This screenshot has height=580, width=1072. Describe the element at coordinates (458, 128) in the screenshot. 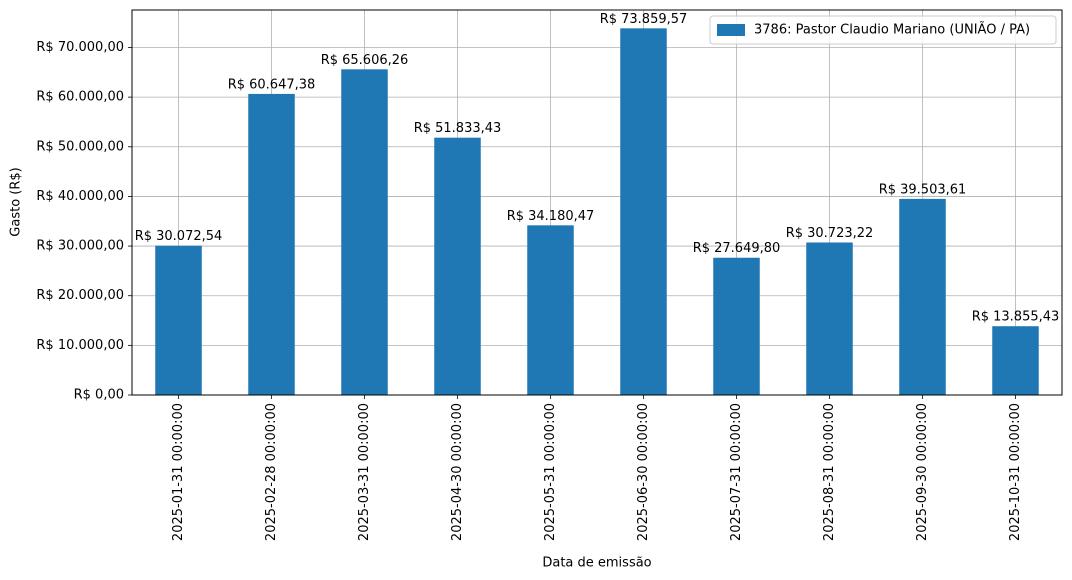

I see `value-label: R$ 51.833,43` at that location.